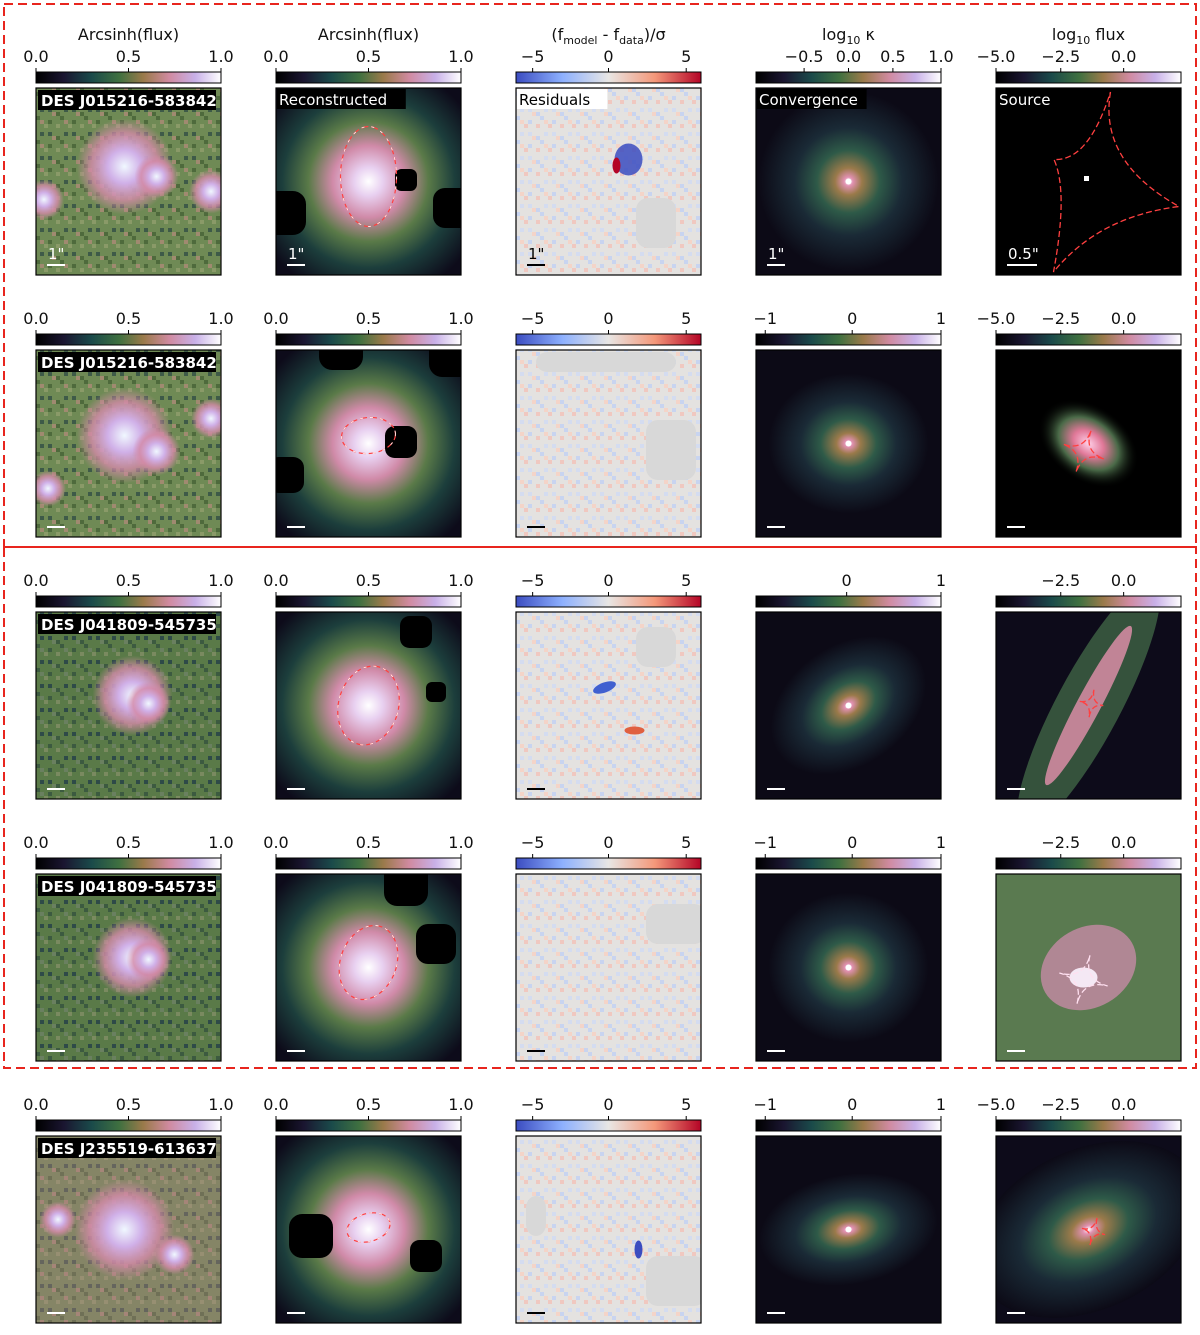 The width and height of the screenshot is (1200, 1335). Describe the element at coordinates (808, 100) in the screenshot. I see `panel-label: Convergence` at that location.